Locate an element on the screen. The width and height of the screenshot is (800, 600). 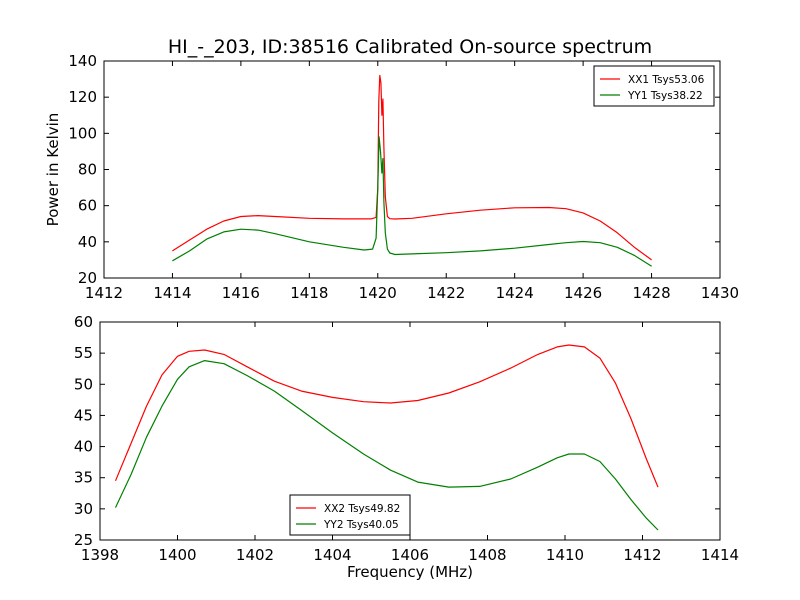
x-tick-label: 1408 is located at coordinates (487, 555).